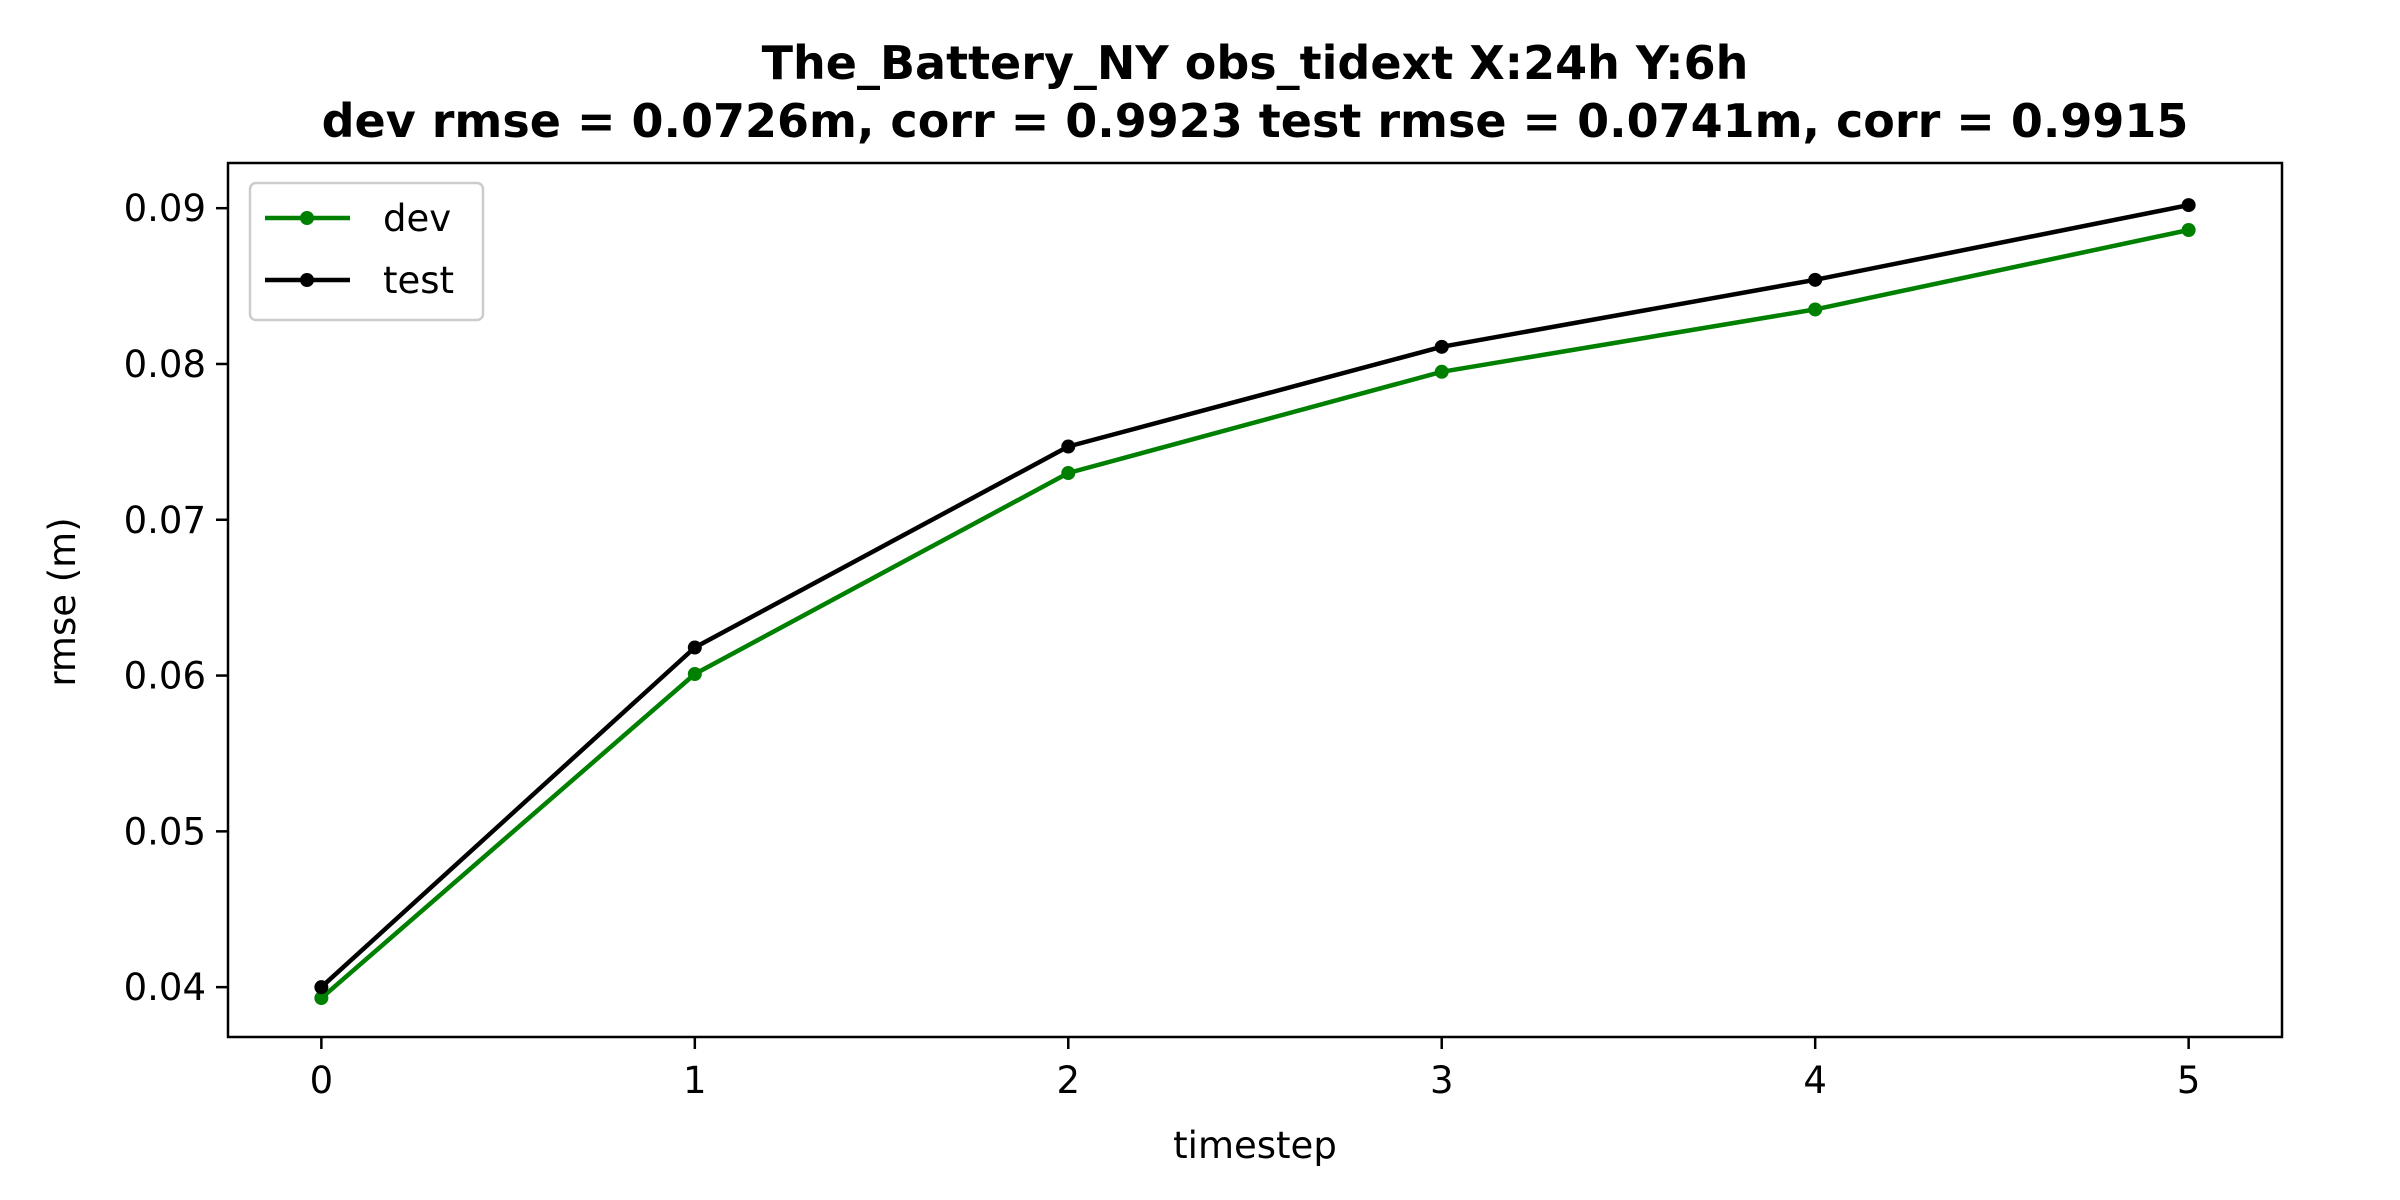  Describe the element at coordinates (1068, 1080) in the screenshot. I see `x-tick-label: 2` at that location.